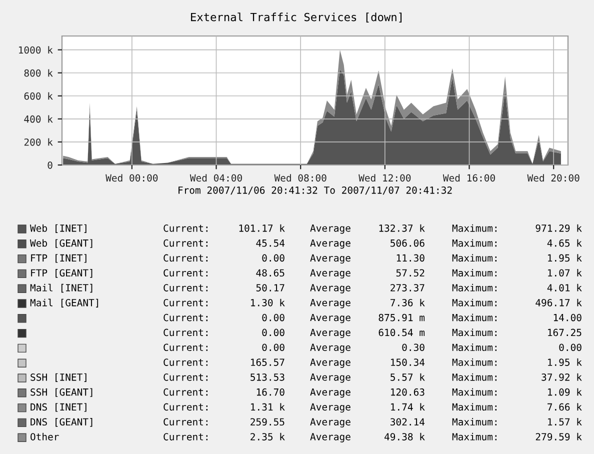 The height and width of the screenshot is (454, 594). Describe the element at coordinates (268, 302) in the screenshot. I see `text: 1.30 k` at that location.